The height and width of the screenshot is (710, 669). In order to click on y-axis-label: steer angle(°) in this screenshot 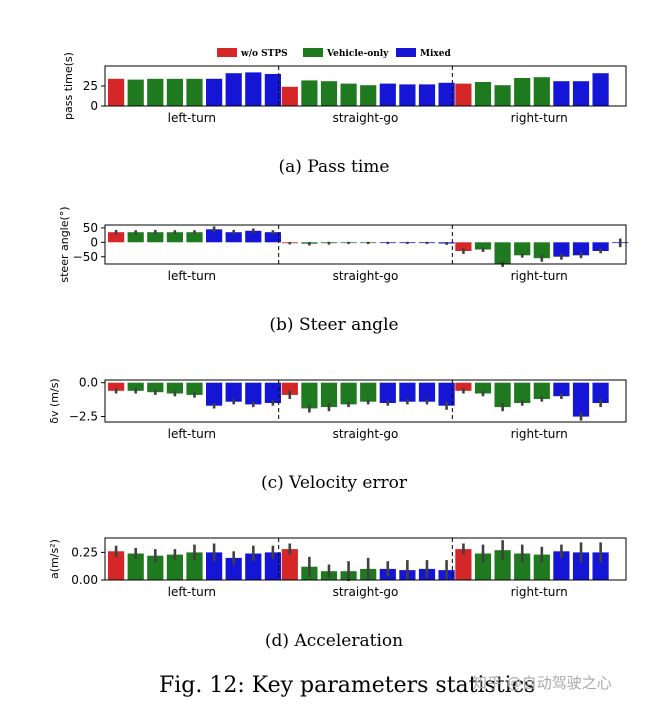, I will do `click(64, 244)`.